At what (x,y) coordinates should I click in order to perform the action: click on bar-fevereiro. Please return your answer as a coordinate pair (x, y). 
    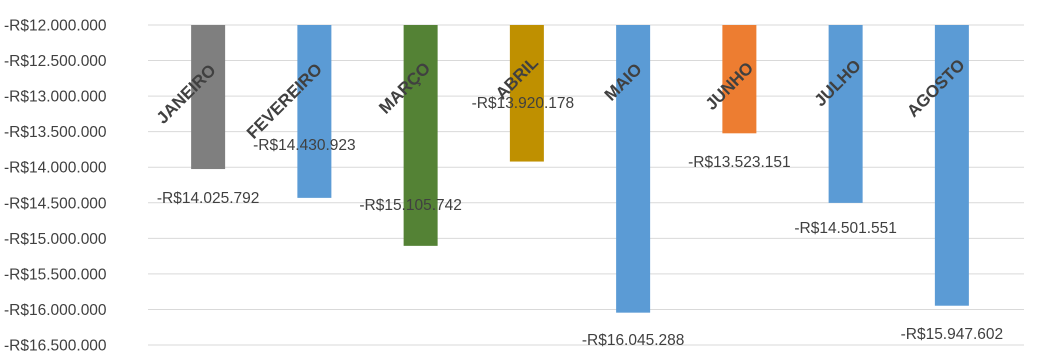
    Looking at the image, I should click on (314, 111).